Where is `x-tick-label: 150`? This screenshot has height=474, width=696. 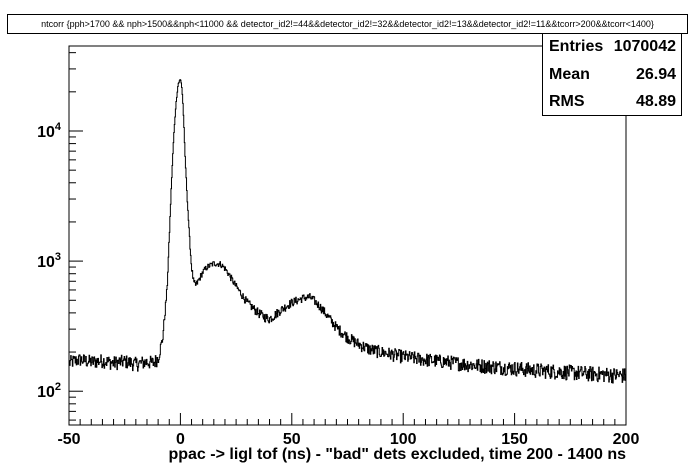 x-tick-label: 150 is located at coordinates (514, 439).